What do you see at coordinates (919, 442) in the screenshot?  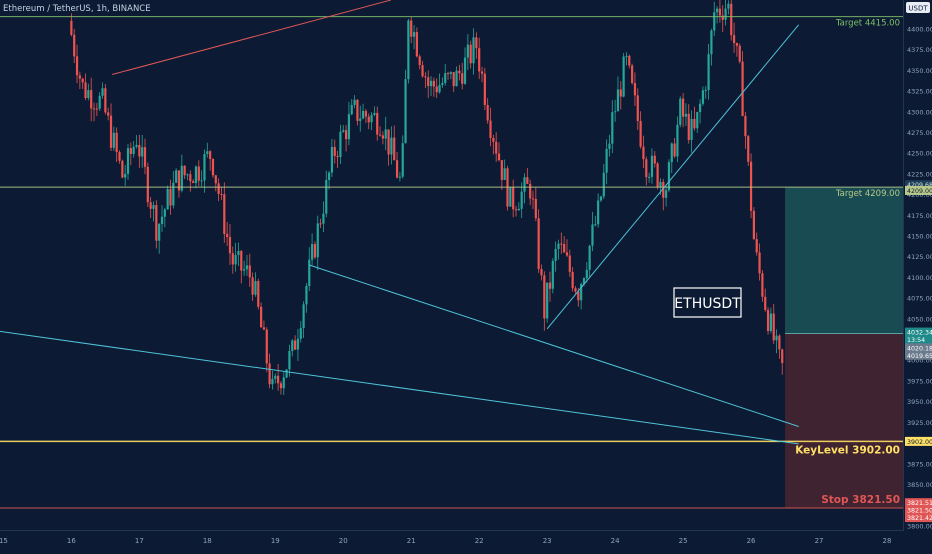 I see `price-tag-label: 3902.00` at bounding box center [919, 442].